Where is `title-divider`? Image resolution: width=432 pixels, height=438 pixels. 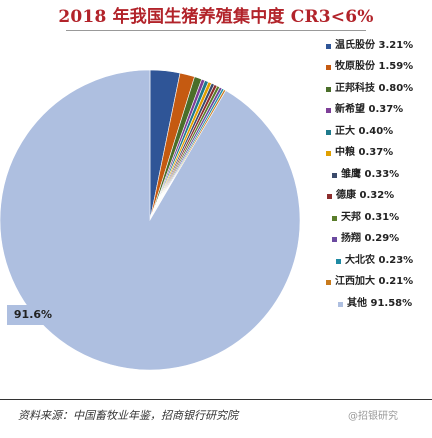
title-divider is located at coordinates (216, 30).